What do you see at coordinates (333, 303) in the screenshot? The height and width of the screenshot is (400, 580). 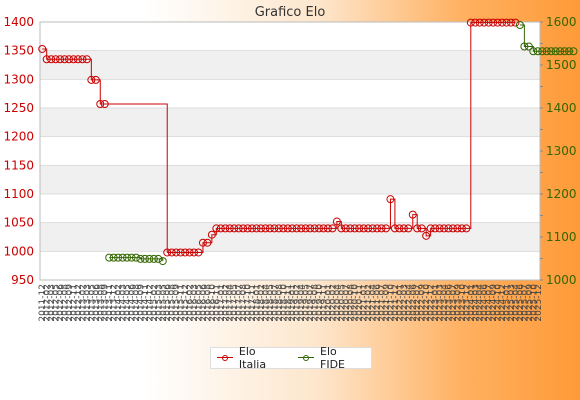 I see `x-tick-label: 2020-02` at bounding box center [333, 303].